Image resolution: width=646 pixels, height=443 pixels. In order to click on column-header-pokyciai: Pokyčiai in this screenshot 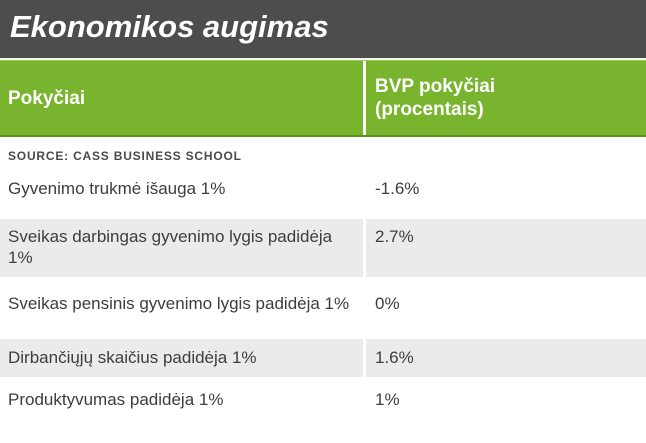, I will do `click(181, 98)`.